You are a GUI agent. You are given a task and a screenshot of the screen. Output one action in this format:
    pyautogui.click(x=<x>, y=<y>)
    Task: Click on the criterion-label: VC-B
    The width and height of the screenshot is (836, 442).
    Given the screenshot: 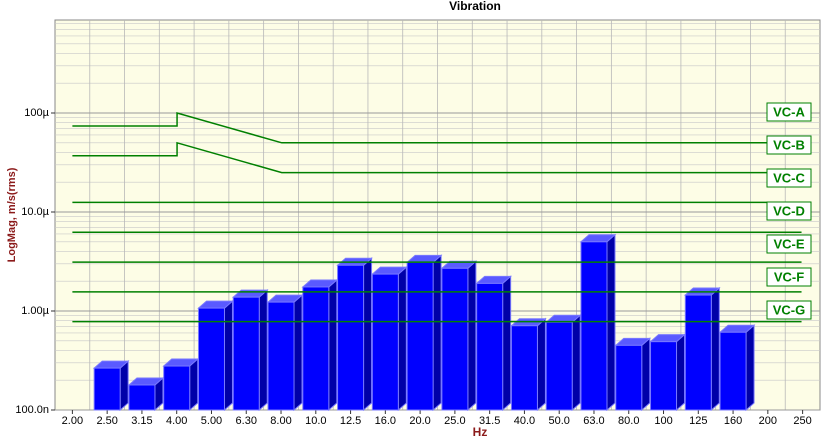 What is the action you would take?
    pyautogui.click(x=789, y=144)
    